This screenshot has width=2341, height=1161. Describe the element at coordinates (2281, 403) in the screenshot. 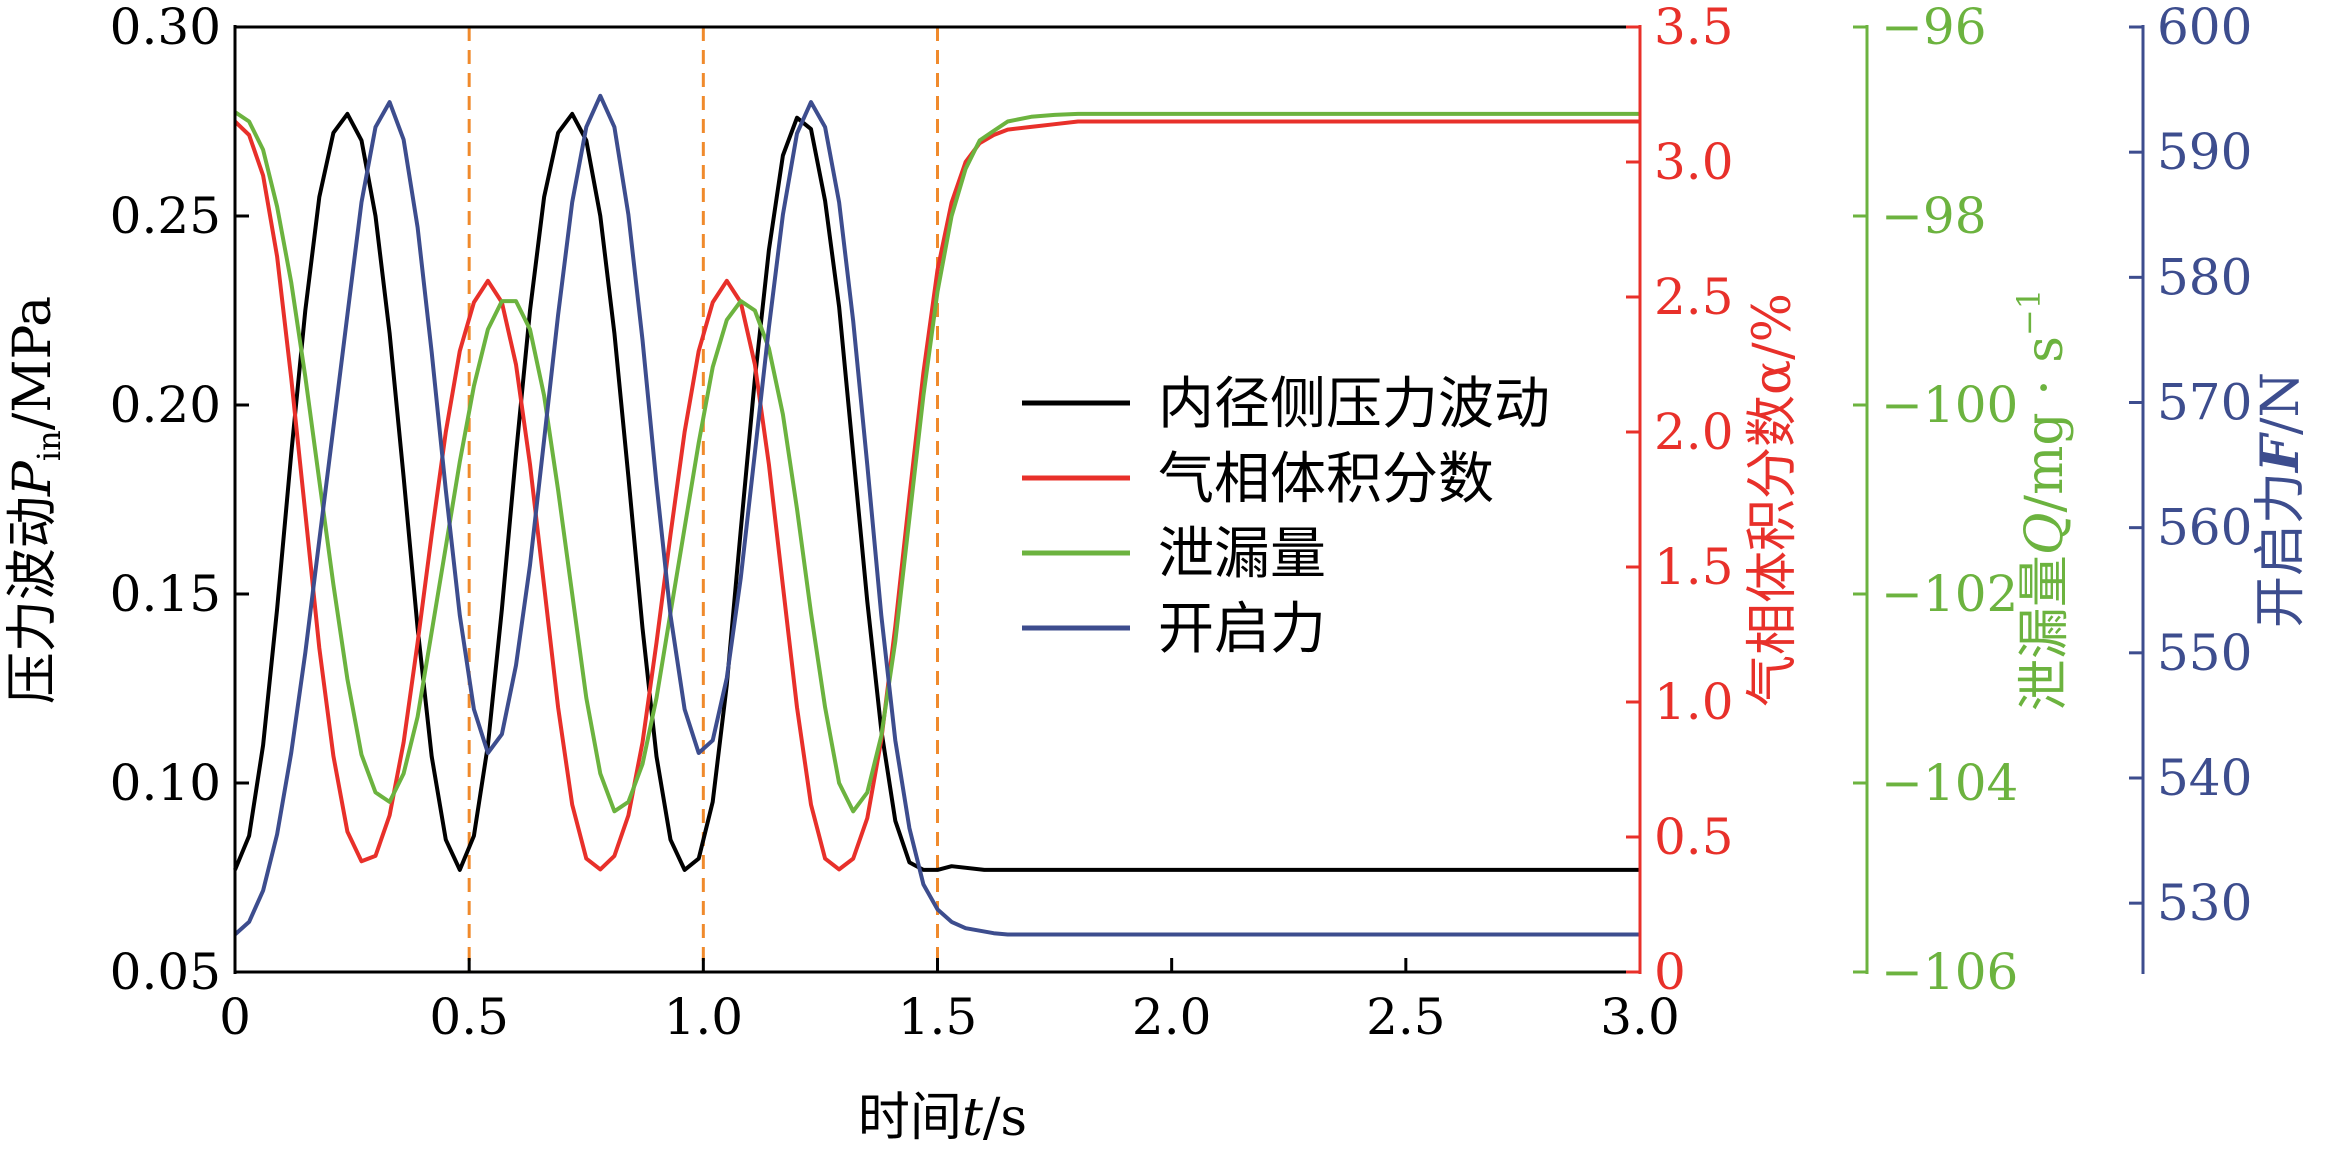

I see `y-axis-title-unit: /N` at that location.